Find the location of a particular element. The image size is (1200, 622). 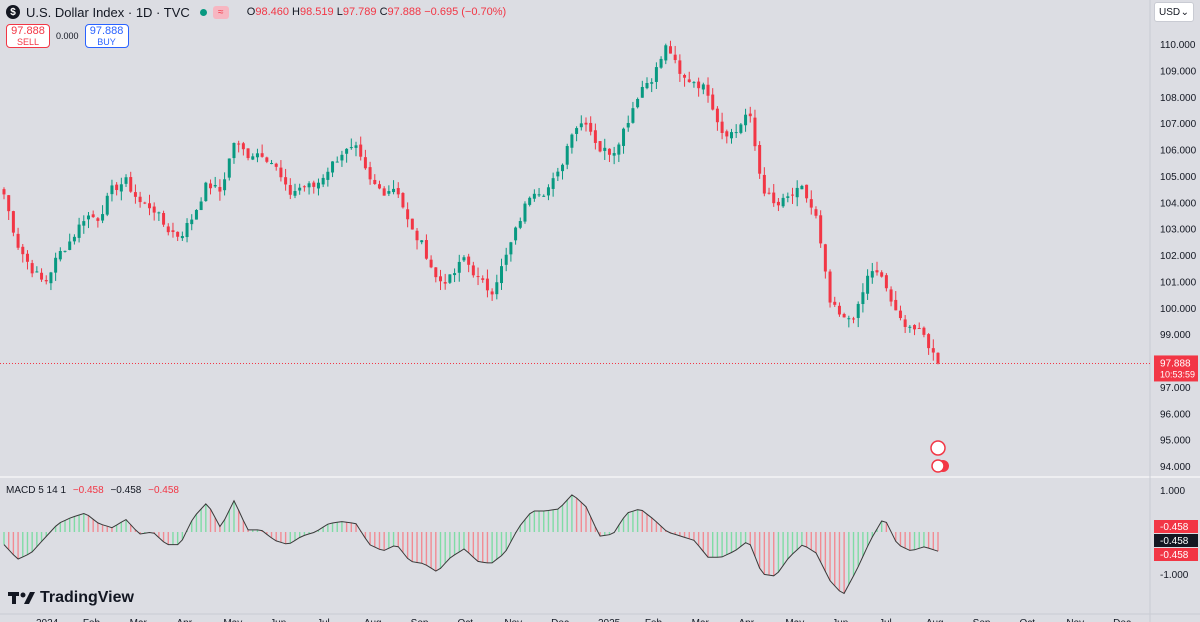

spread-value: 0.000 is located at coordinates (67, 36).